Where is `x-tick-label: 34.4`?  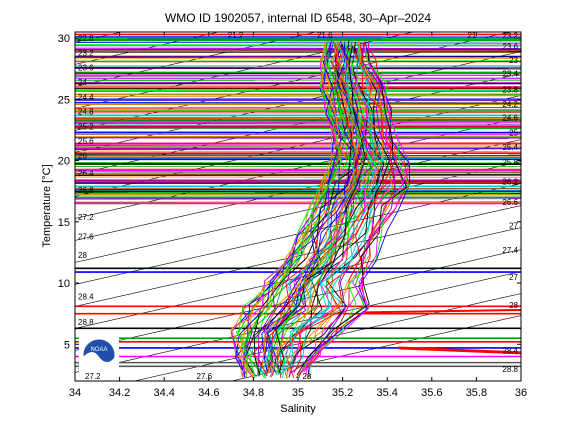
x-tick-label: 34.4 is located at coordinates (163, 393).